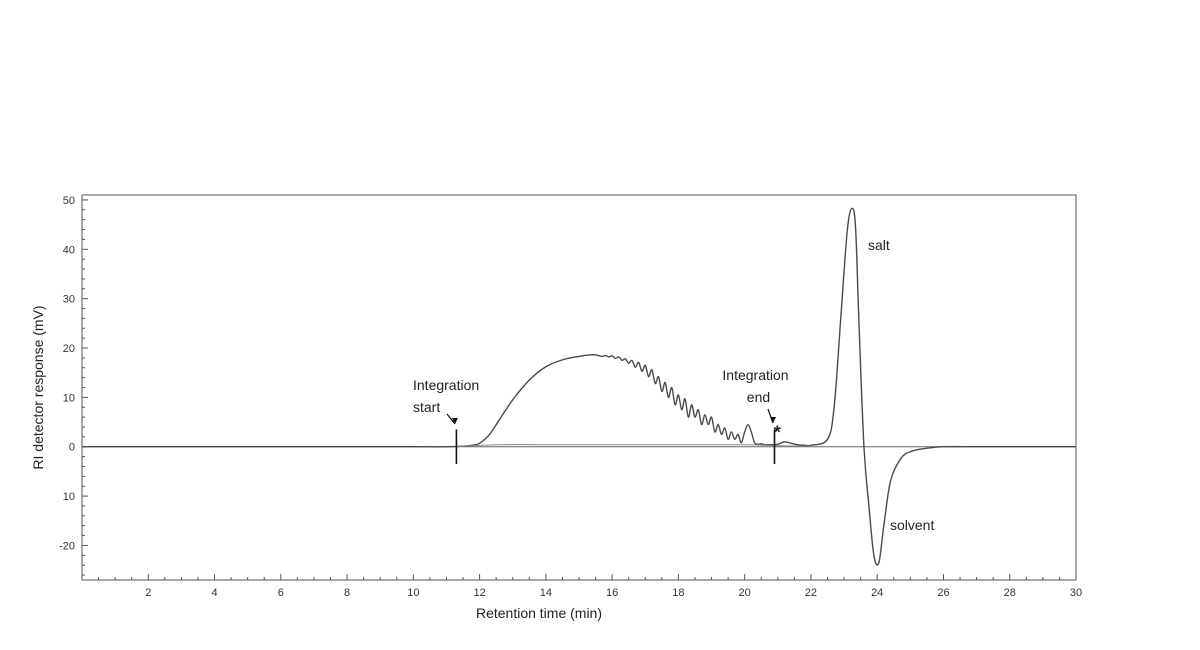  What do you see at coordinates (539, 613) in the screenshot?
I see `x-axis-title: Retention time (min)` at bounding box center [539, 613].